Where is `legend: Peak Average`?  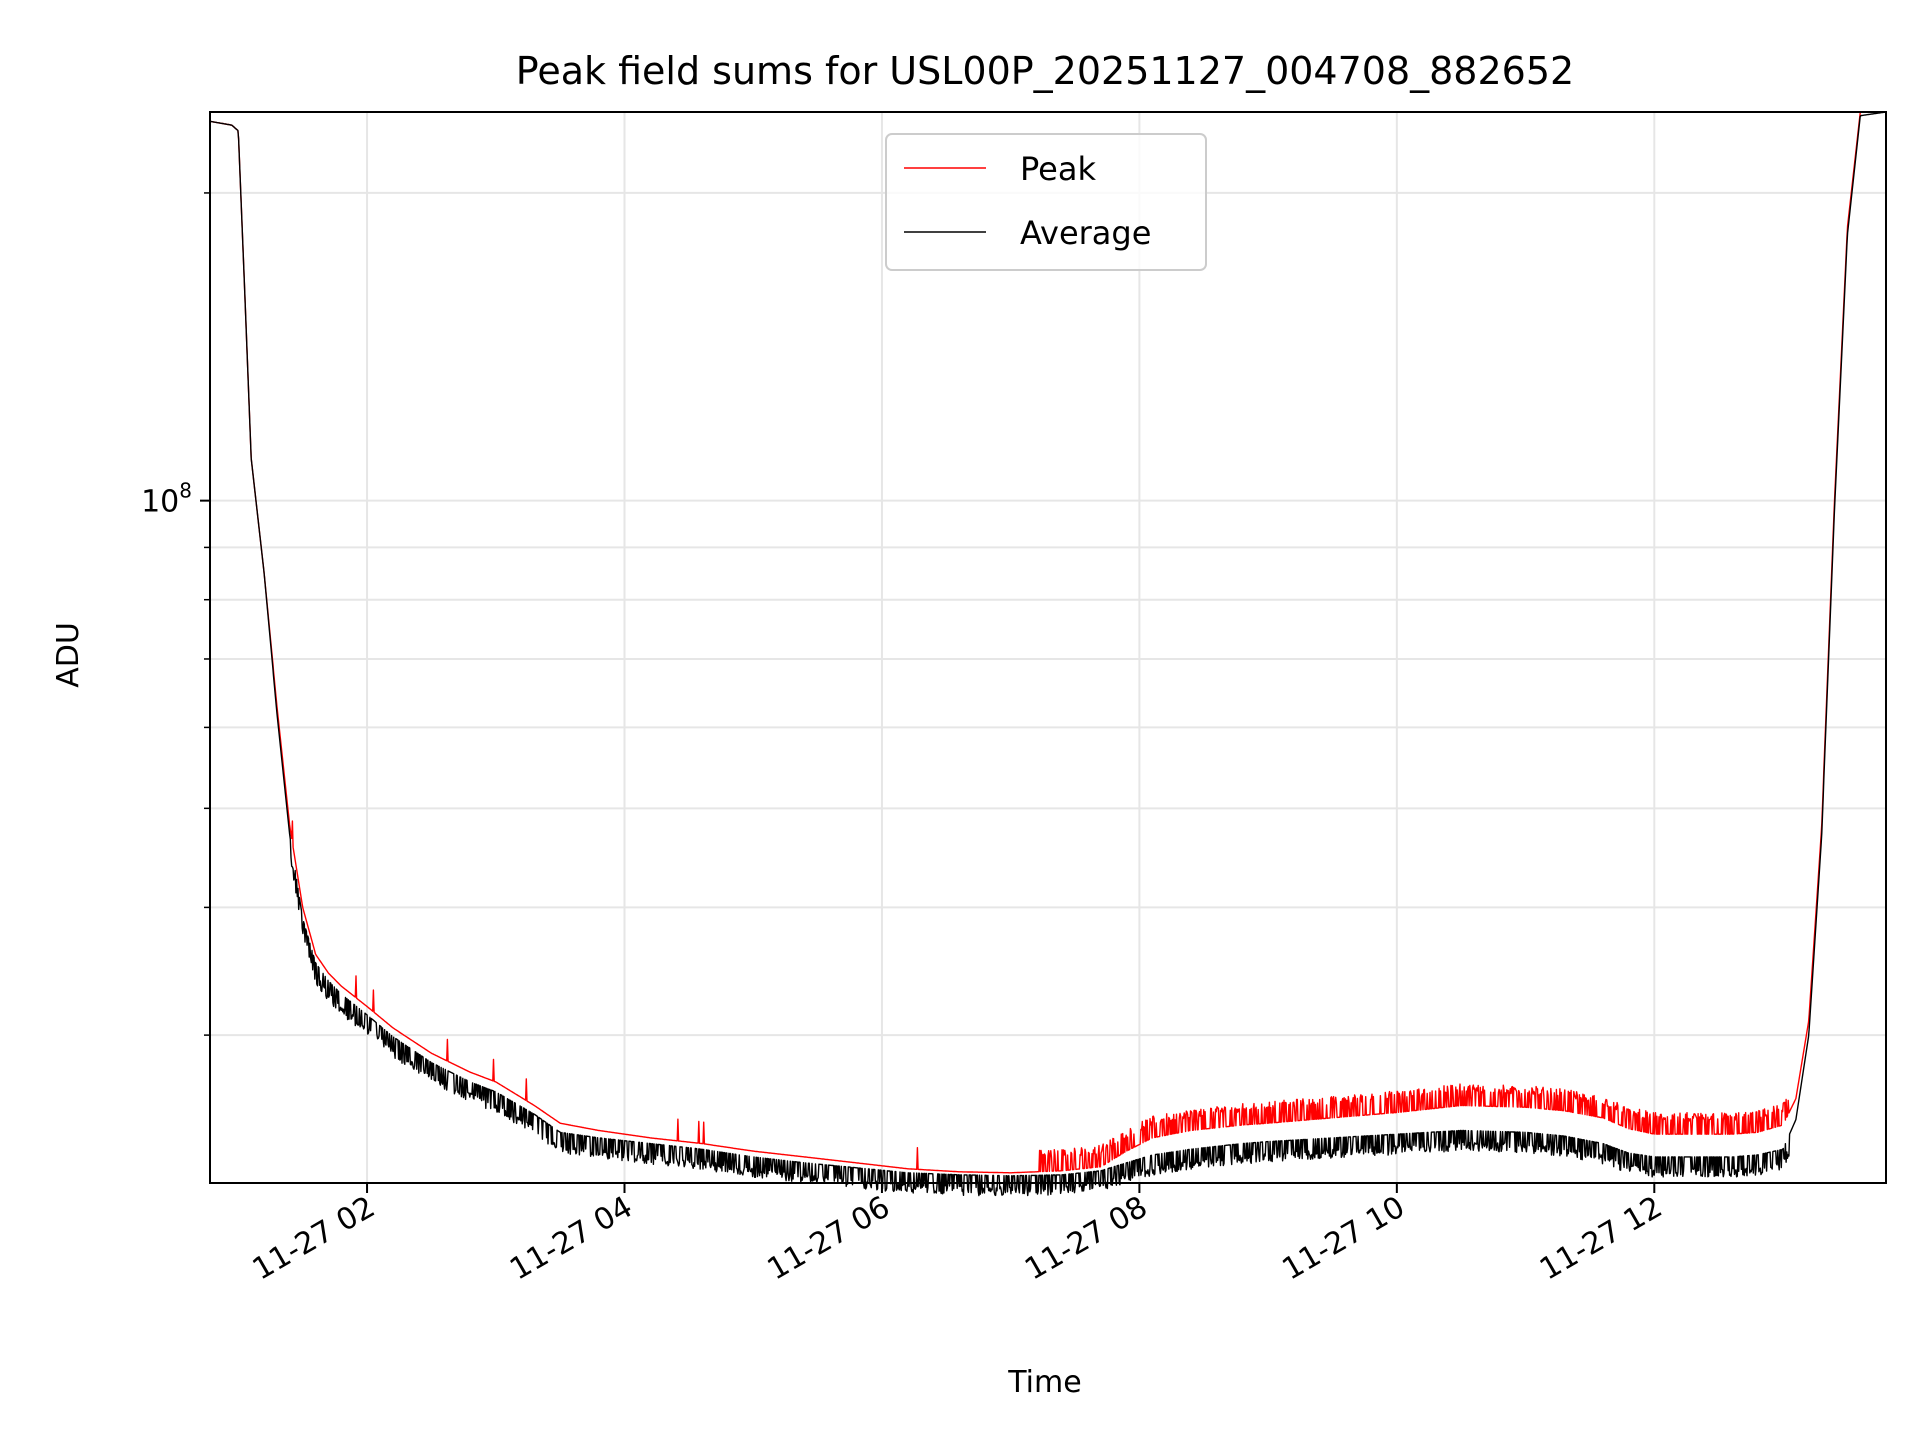
legend: Peak Average is located at coordinates (1046, 202).